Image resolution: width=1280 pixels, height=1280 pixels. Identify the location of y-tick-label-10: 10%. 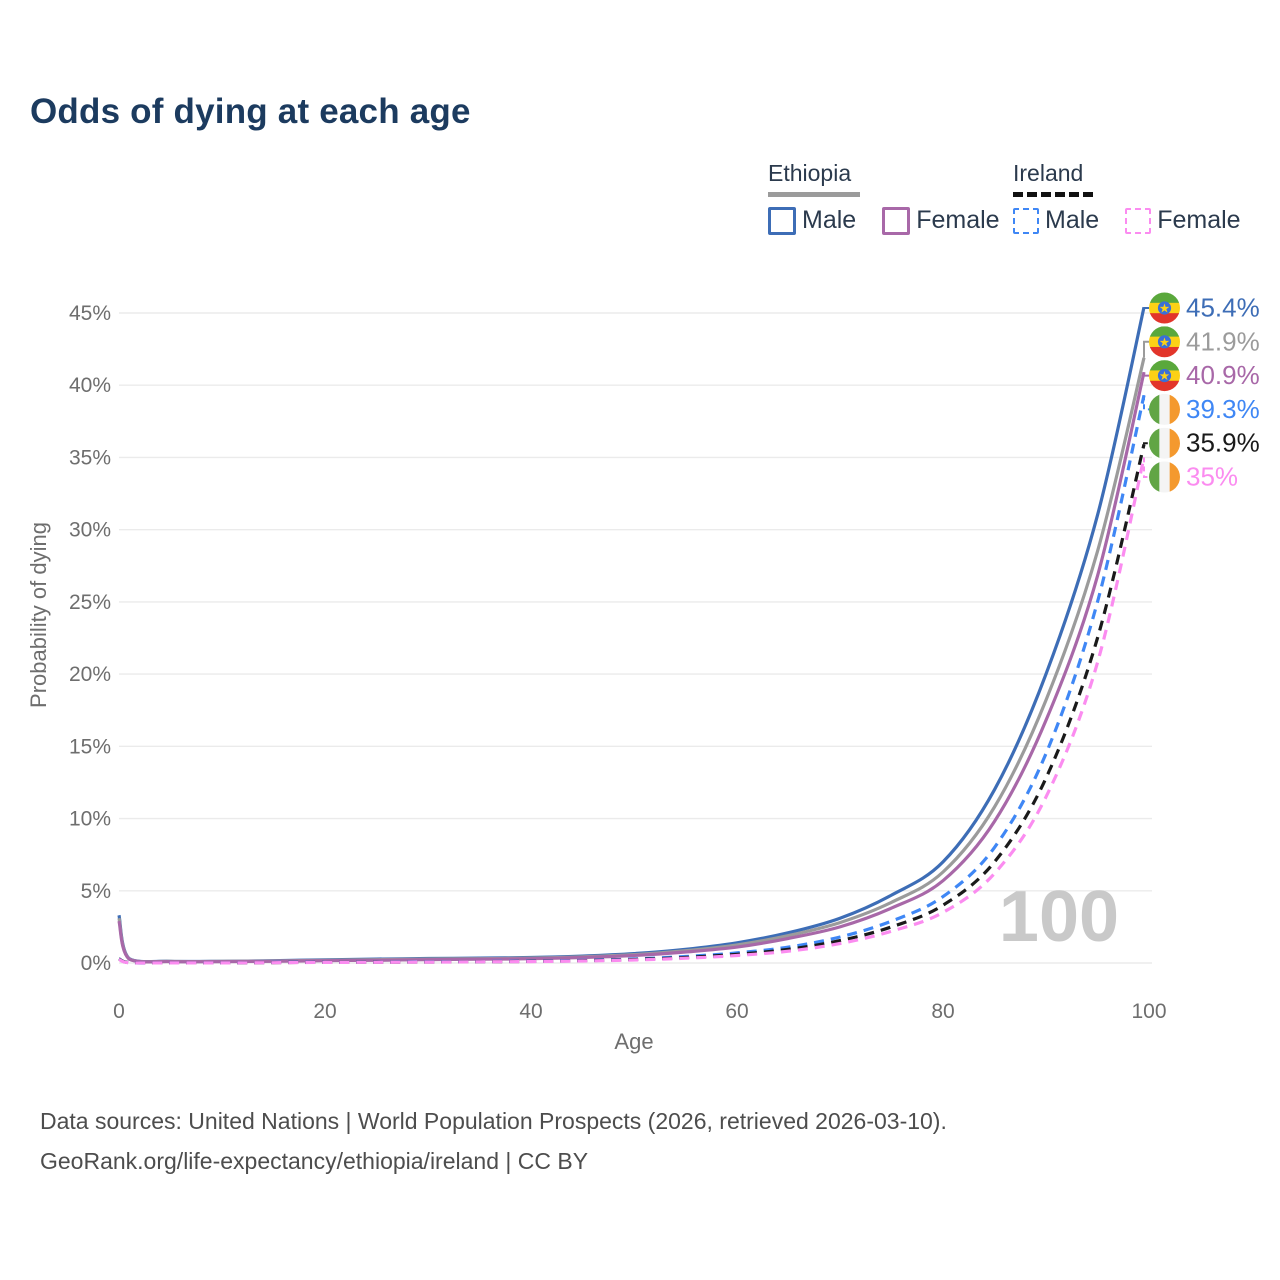
(90, 819).